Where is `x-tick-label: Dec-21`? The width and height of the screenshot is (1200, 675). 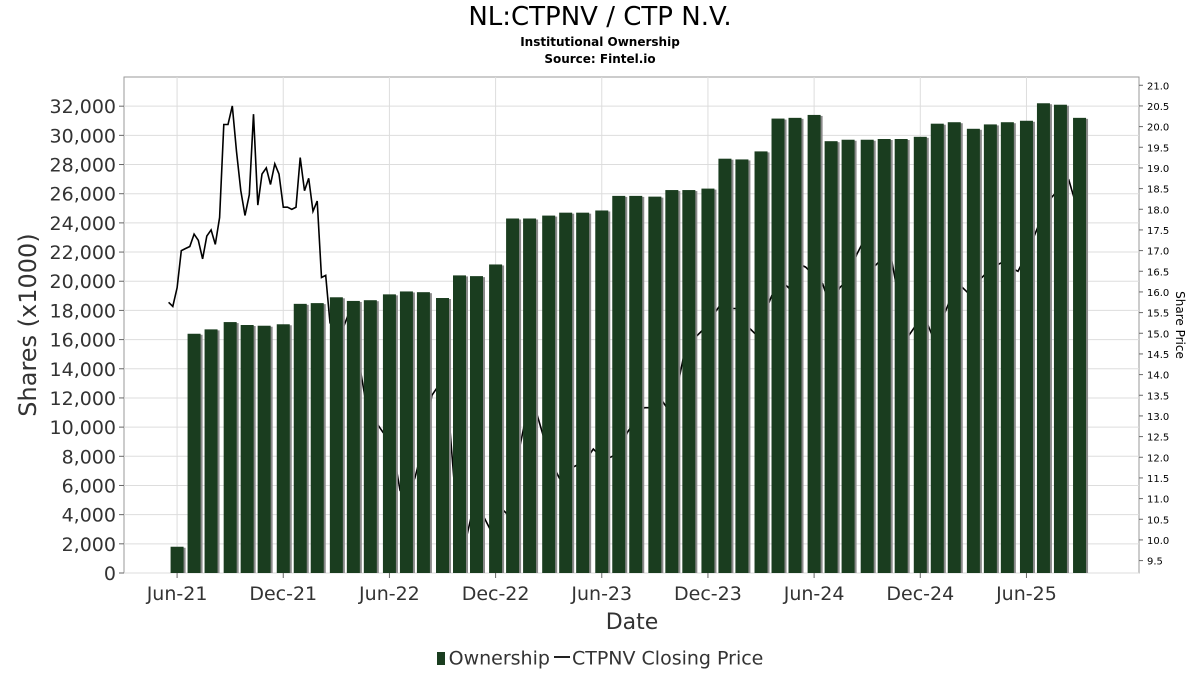 x-tick-label: Dec-21 is located at coordinates (283, 594).